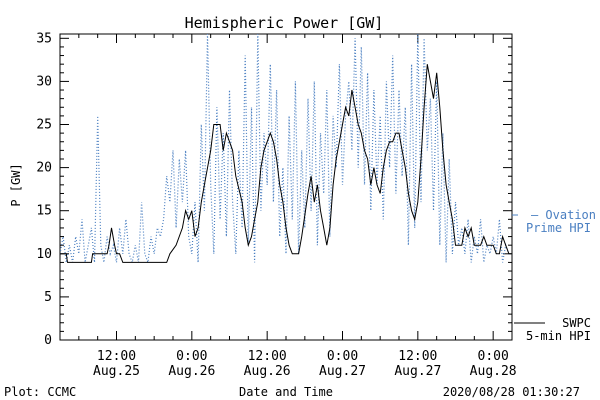 This screenshot has height=400, width=600. What do you see at coordinates (558, 336) in the screenshot?
I see `legend-swpc-line2: 5-min HPI` at bounding box center [558, 336].